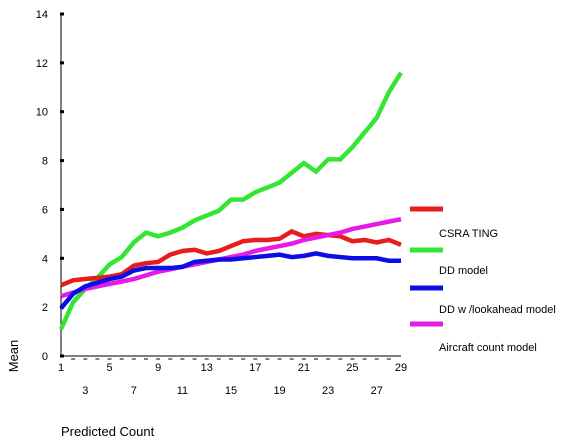  I want to click on x-tick-label: 15, so click(231, 391).